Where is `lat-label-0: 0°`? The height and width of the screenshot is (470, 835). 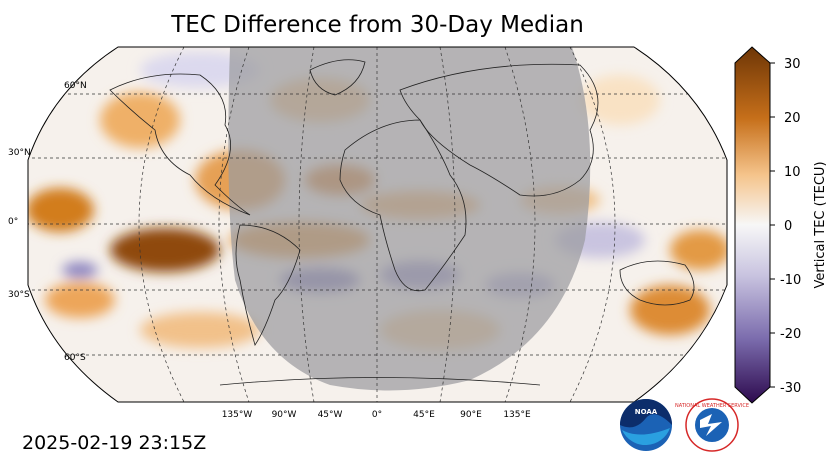
lat-label-0: 0° is located at coordinates (13, 222).